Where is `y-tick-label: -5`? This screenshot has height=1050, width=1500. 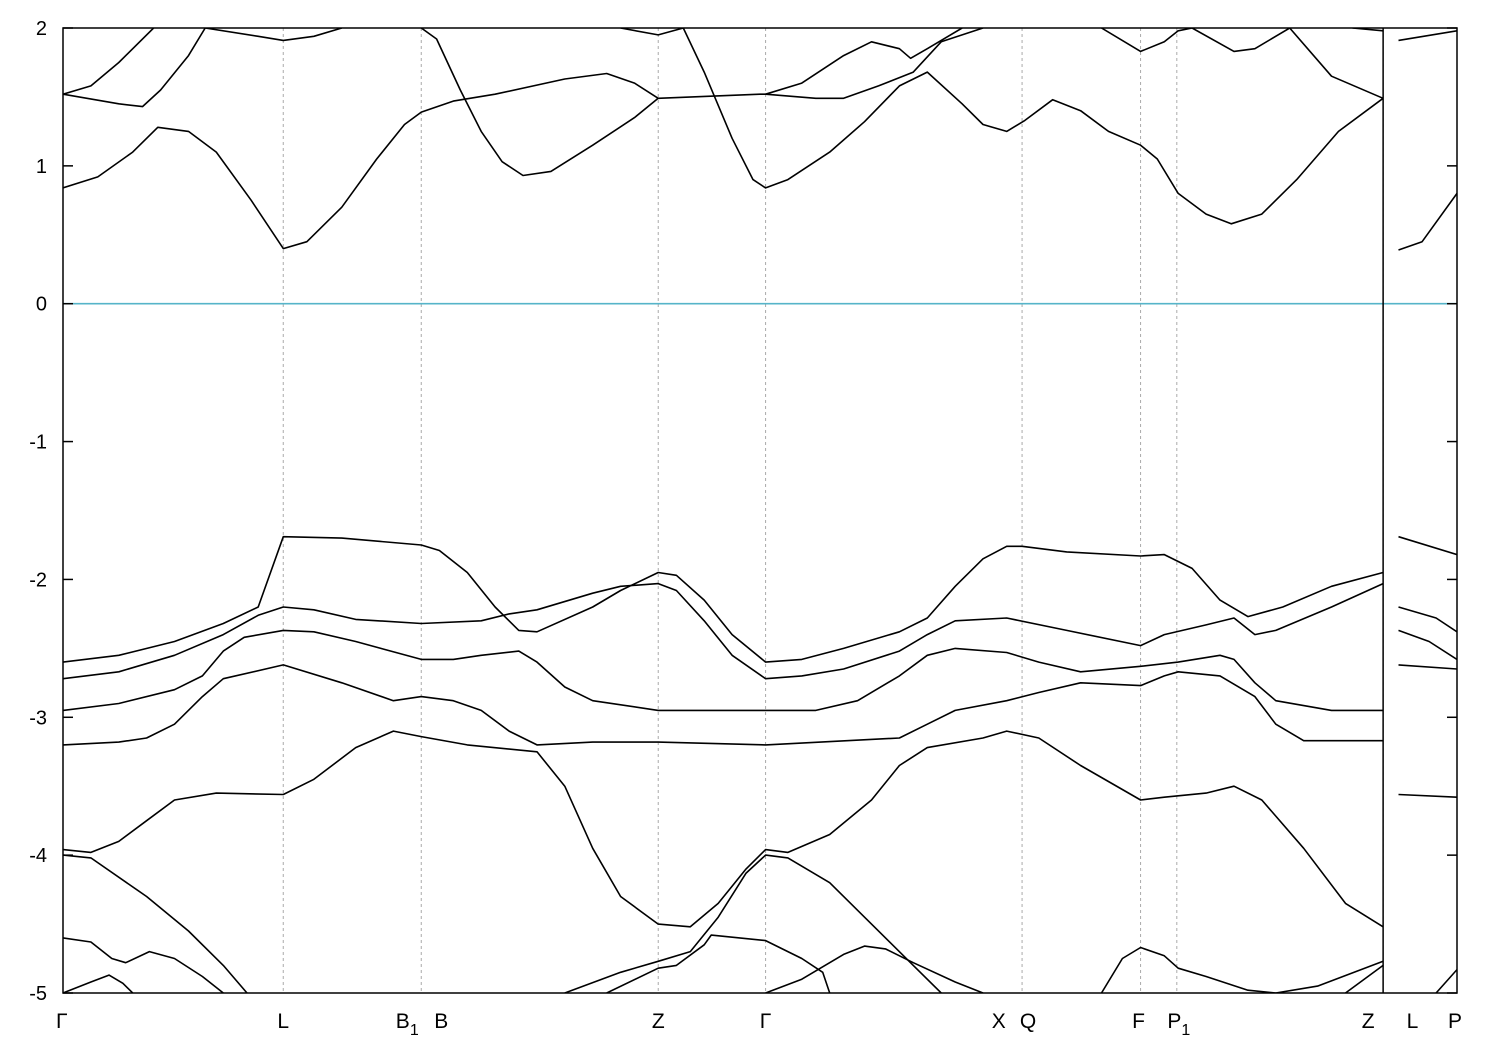 y-tick-label: -5 is located at coordinates (38, 994).